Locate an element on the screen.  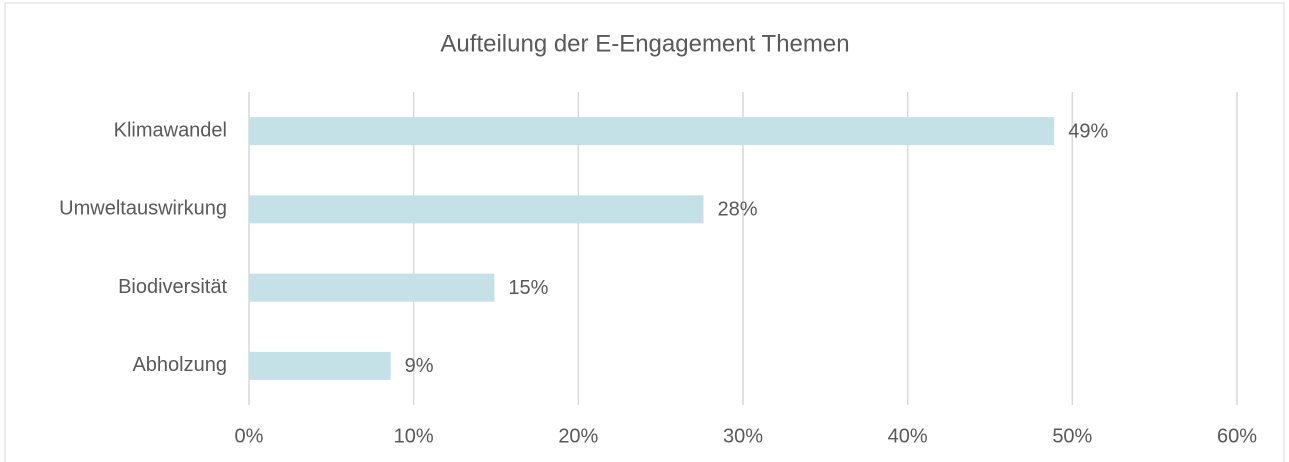
x-tick-label: 60% is located at coordinates (1237, 436).